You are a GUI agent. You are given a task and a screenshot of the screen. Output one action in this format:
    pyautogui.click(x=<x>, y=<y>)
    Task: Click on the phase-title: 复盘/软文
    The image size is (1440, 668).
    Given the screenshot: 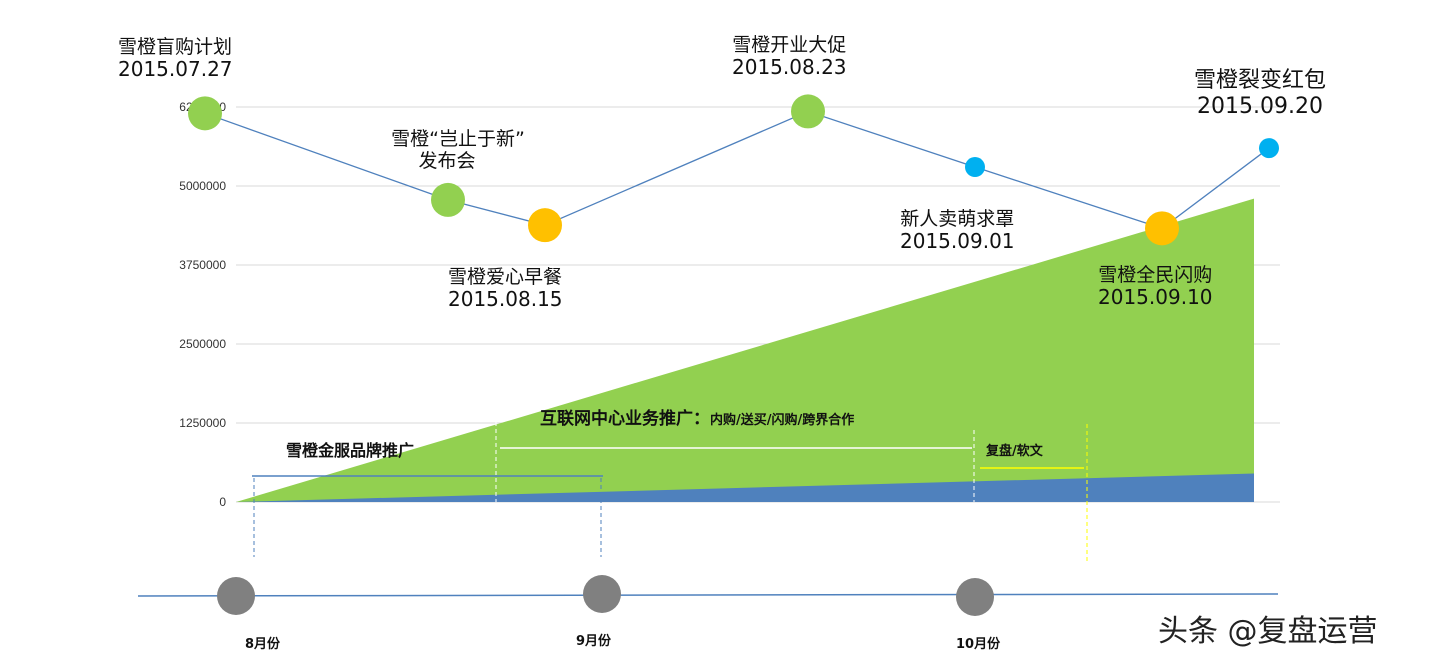 What is the action you would take?
    pyautogui.click(x=1014, y=451)
    